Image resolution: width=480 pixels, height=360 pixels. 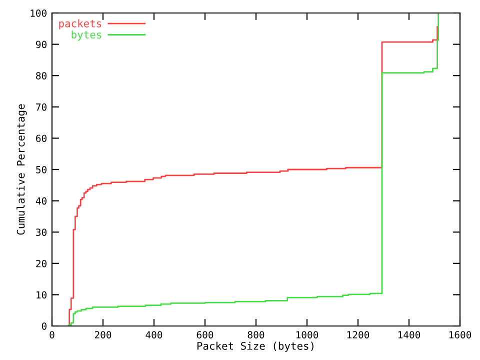 I want to click on y-tick-label: 90, so click(x=41, y=44).